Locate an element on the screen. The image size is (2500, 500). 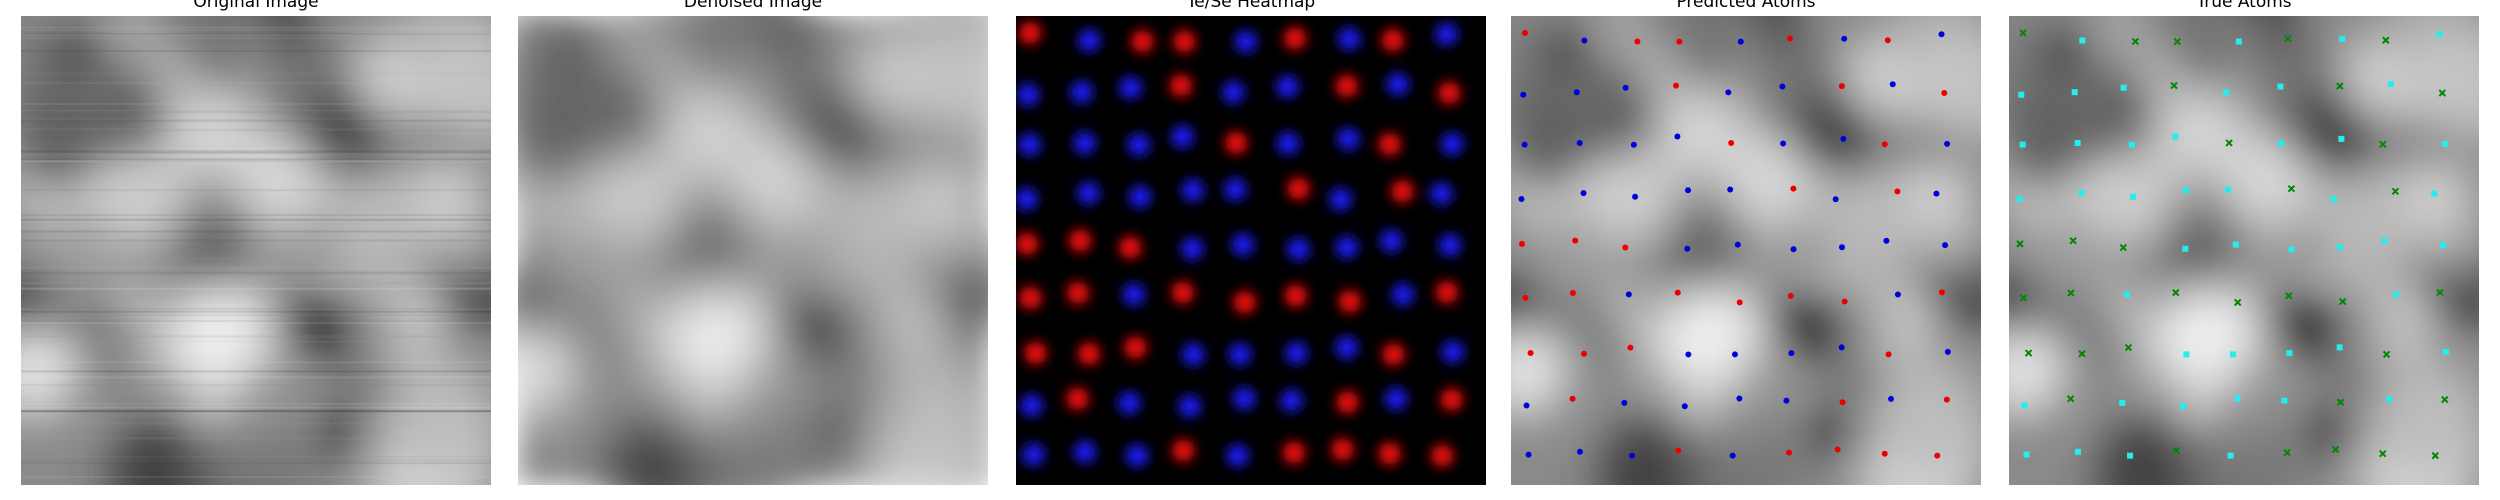
panel-title: Te/Se Heatmap is located at coordinates (1250, 6).